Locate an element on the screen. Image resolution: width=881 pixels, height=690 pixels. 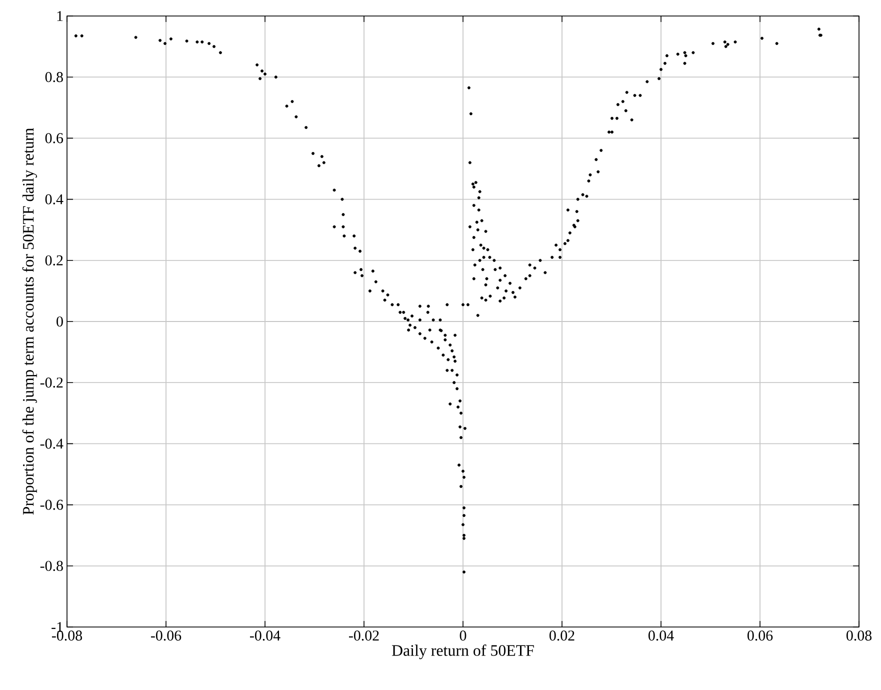
x-tick-label: -0.08 is located at coordinates (67, 635).